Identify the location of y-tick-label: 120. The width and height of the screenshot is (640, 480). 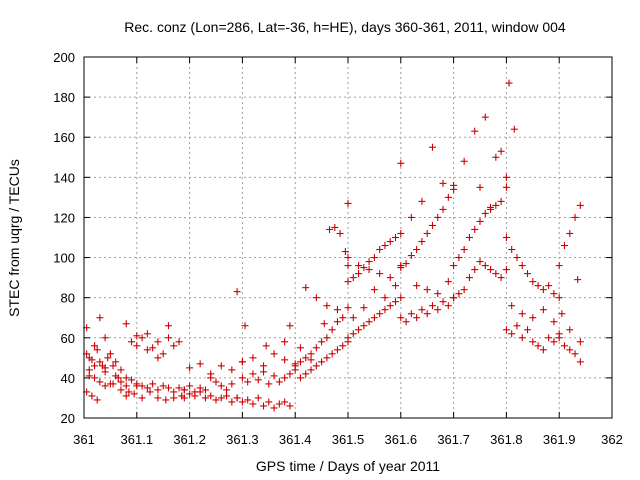
(64, 217).